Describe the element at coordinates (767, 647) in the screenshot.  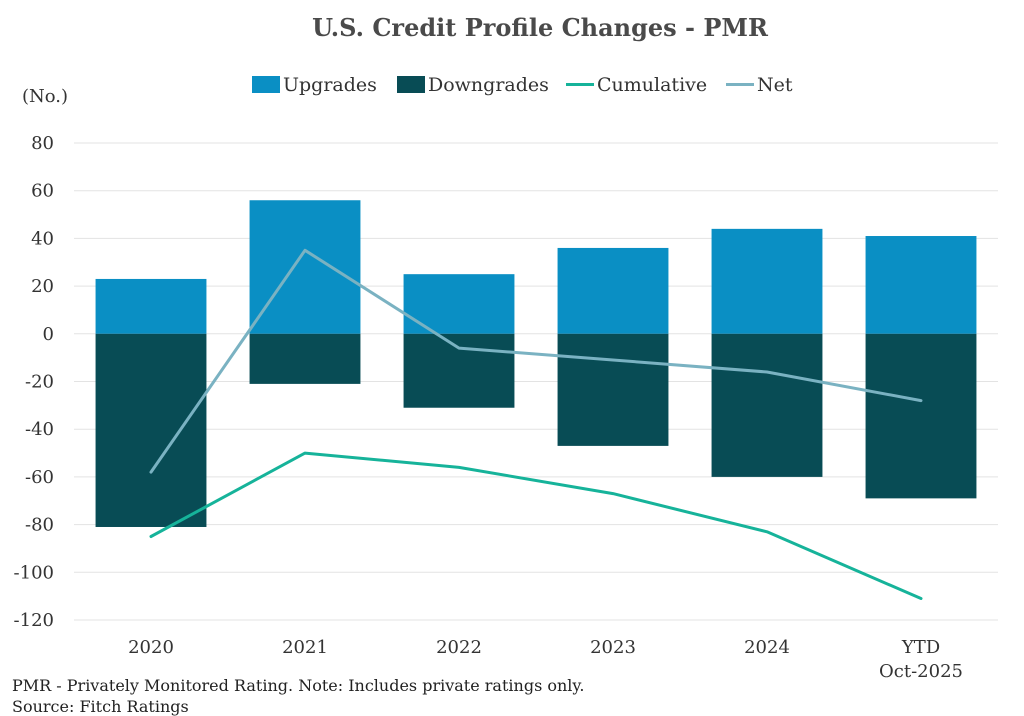
I see `x-tick-label: 2024` at that location.